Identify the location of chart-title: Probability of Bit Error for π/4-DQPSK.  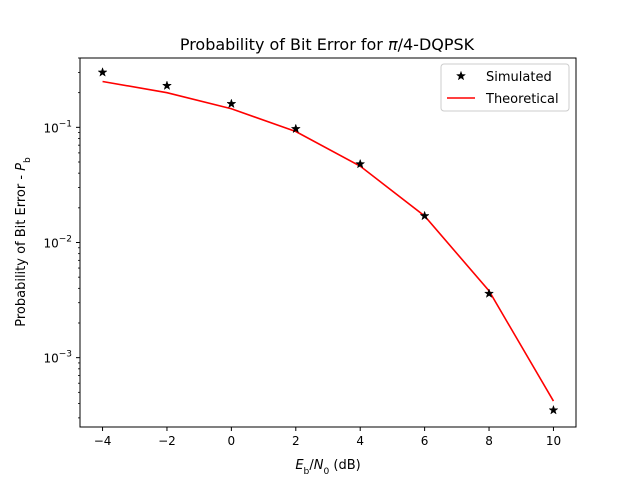
(327, 44).